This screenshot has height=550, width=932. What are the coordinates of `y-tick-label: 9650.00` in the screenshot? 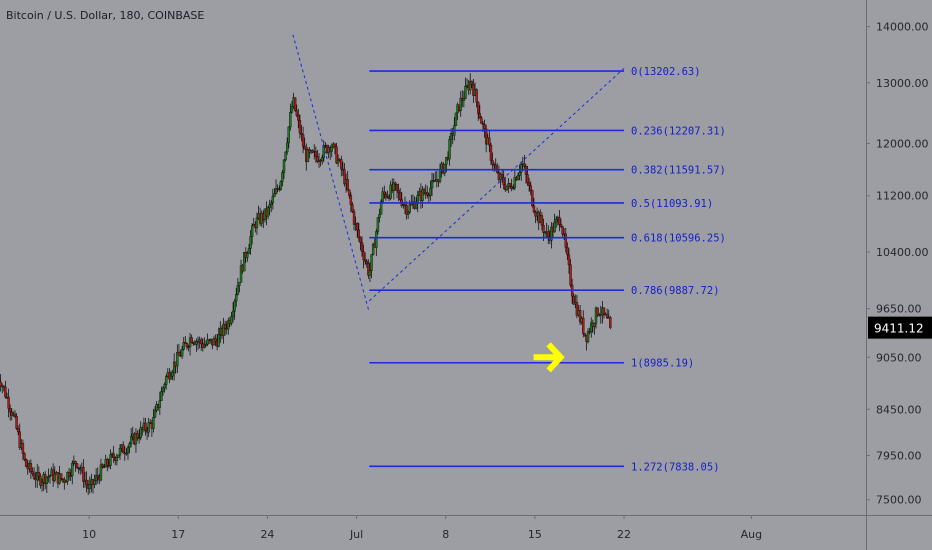 It's located at (899, 309).